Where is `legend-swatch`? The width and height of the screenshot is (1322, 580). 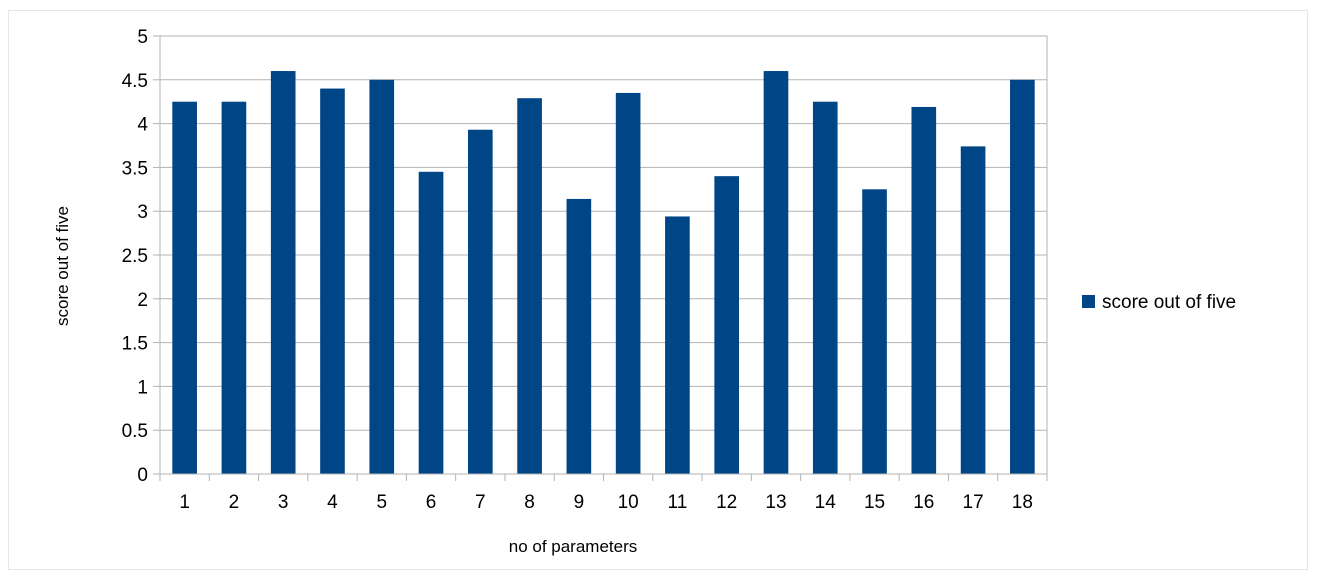
legend-swatch is located at coordinates (1088, 301).